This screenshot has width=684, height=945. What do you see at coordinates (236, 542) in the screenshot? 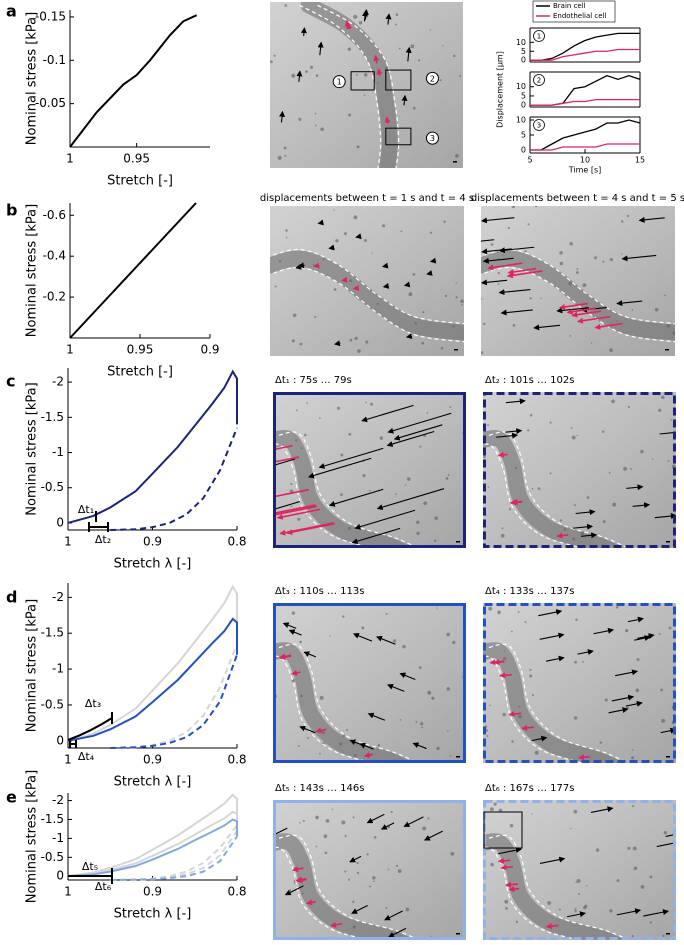
I see `x-tick-label: 0.8` at bounding box center [236, 542].